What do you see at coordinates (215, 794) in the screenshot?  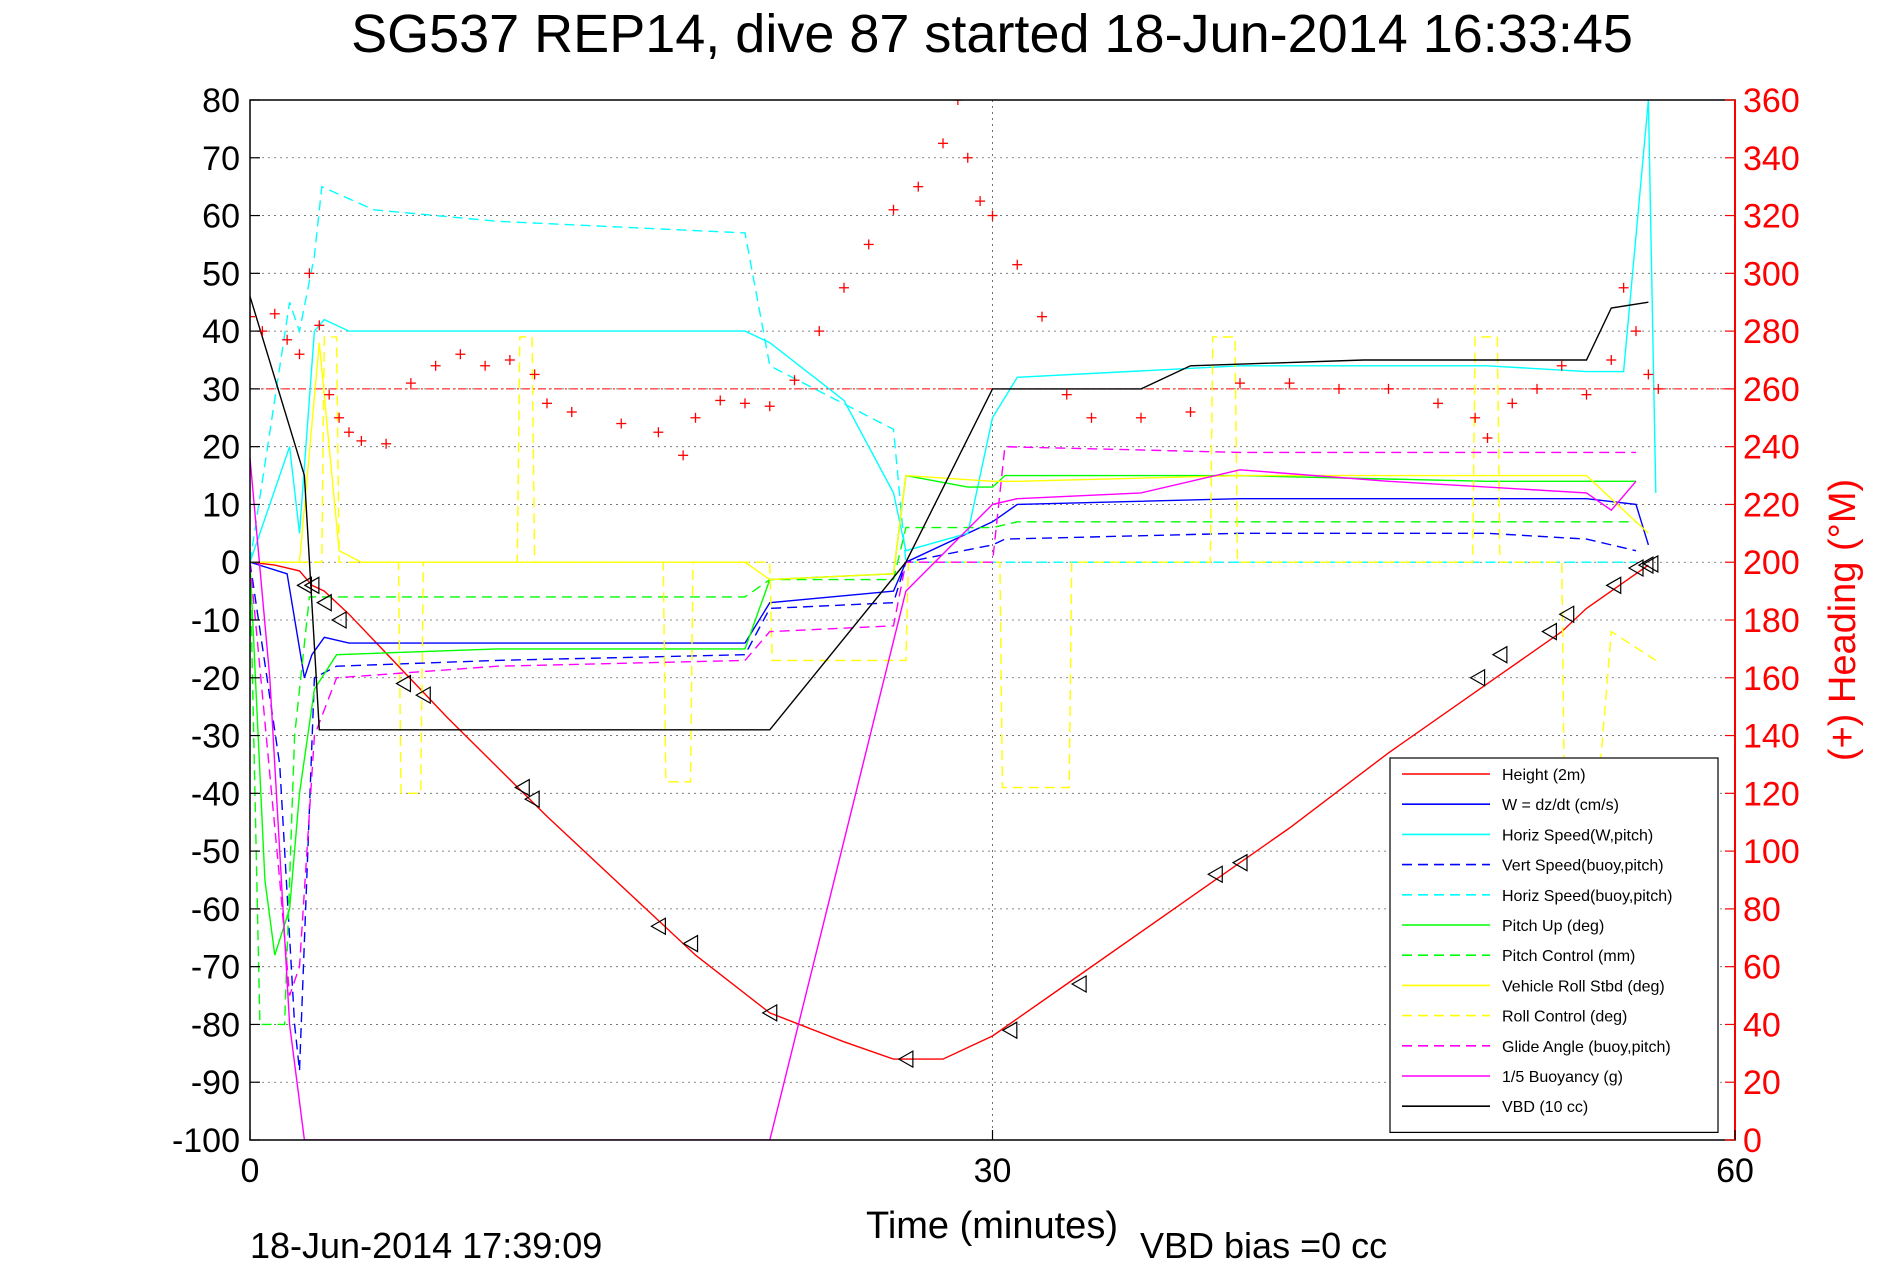 I see `y-tick-label: -40` at bounding box center [215, 794].